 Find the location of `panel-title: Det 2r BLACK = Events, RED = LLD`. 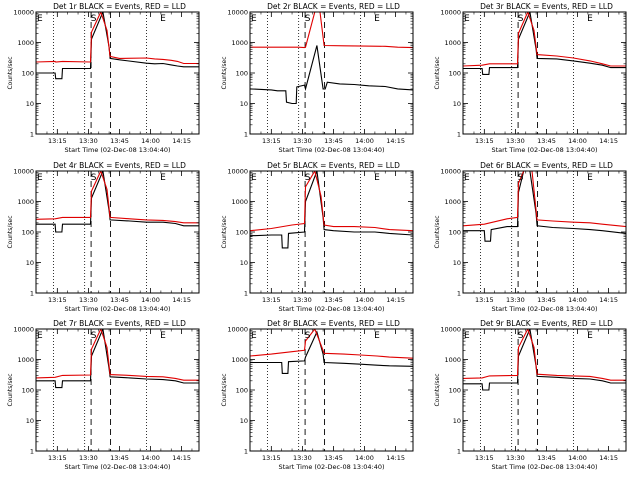

panel-title: Det 2r BLACK = Events, RED = LLD is located at coordinates (333, 6).